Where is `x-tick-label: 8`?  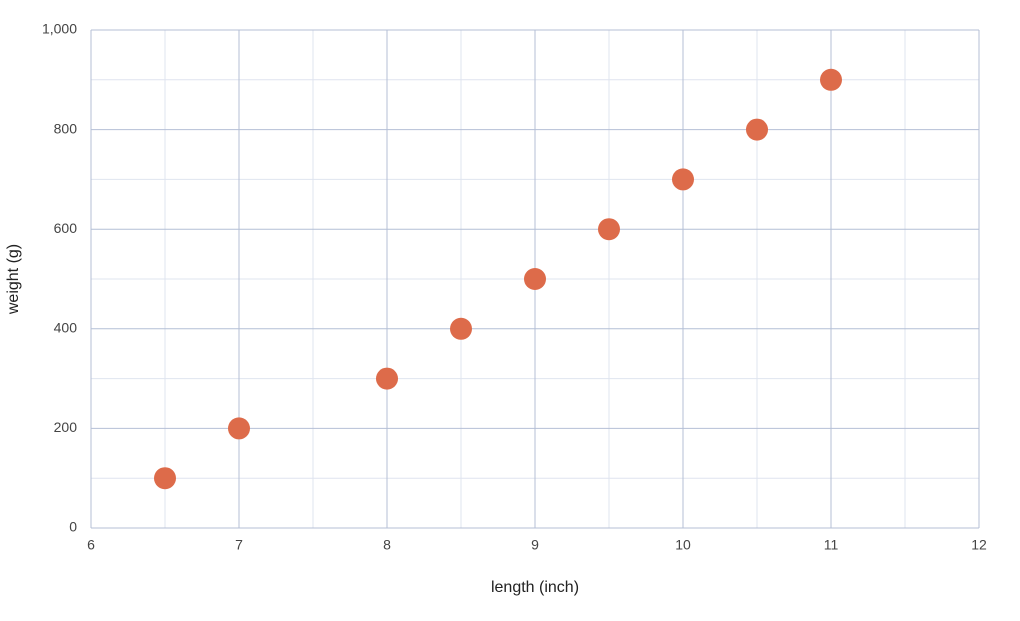
x-tick-label: 8 is located at coordinates (387, 545).